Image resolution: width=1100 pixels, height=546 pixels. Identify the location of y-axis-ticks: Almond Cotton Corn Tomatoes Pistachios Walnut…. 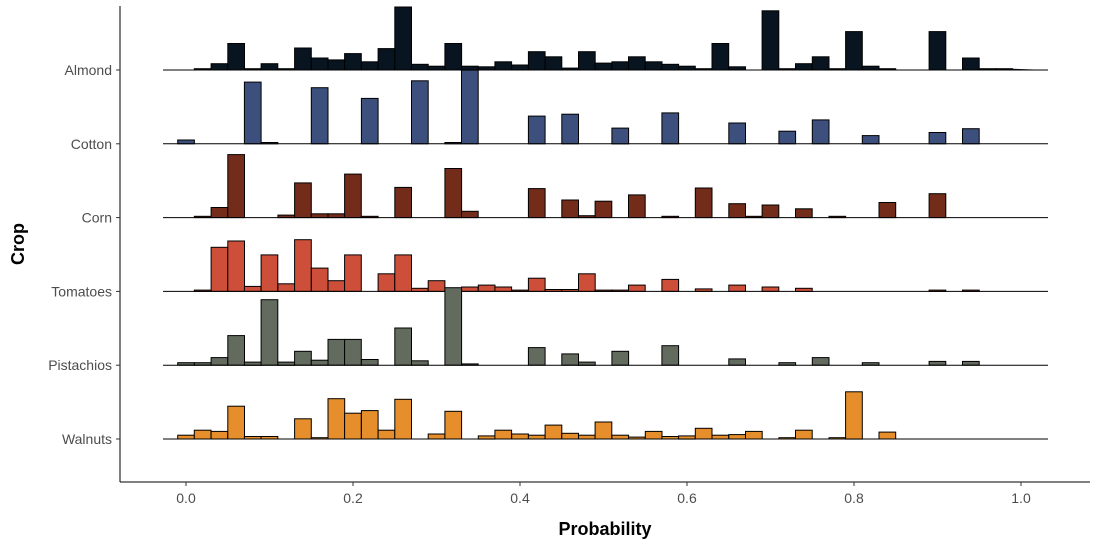
(84, 254).